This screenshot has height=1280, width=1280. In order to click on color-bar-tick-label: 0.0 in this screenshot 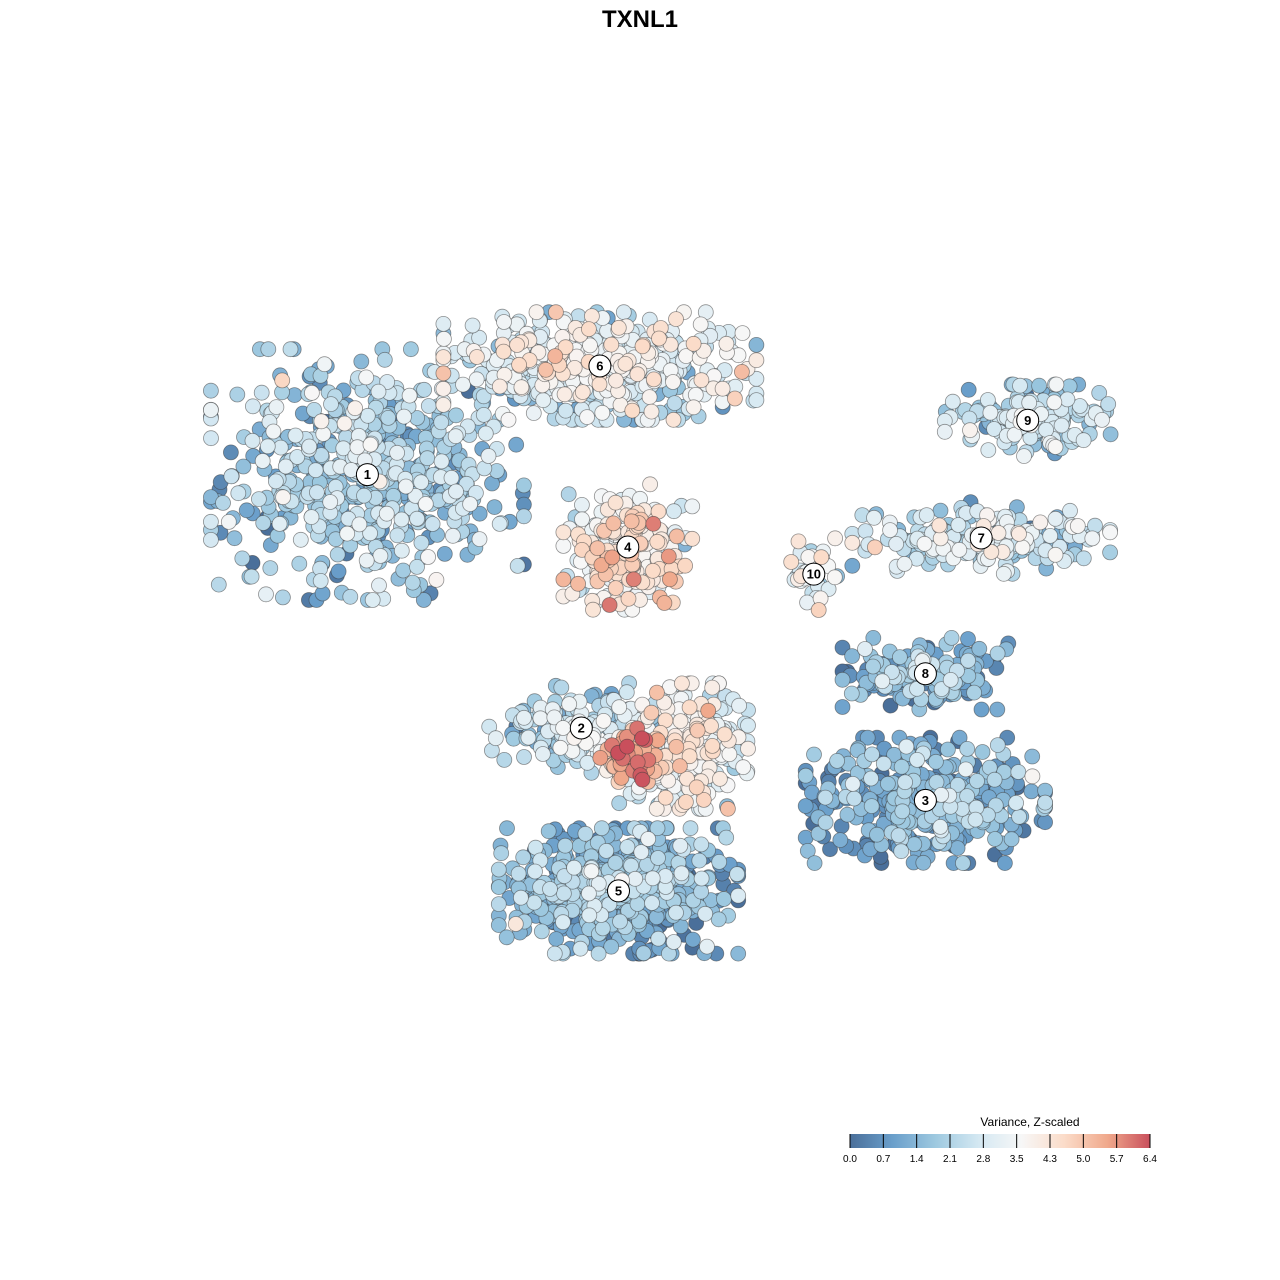, I will do `click(850, 1159)`.